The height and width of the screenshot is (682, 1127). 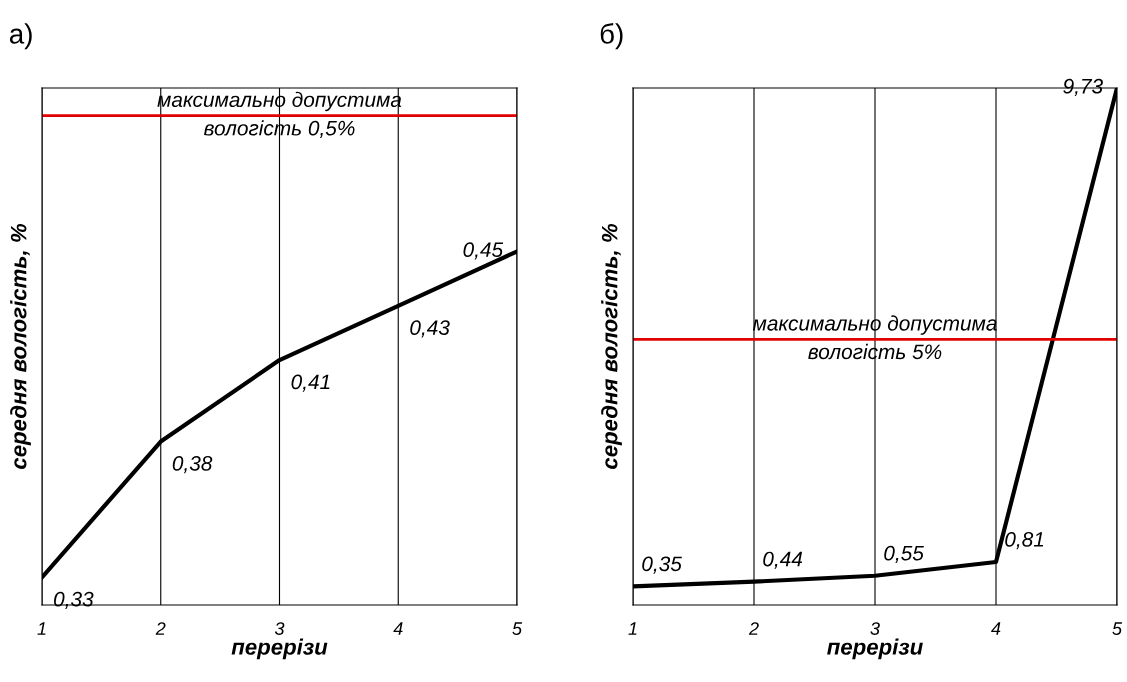 What do you see at coordinates (310, 383) in the screenshot?
I see `data-label: 0,41` at bounding box center [310, 383].